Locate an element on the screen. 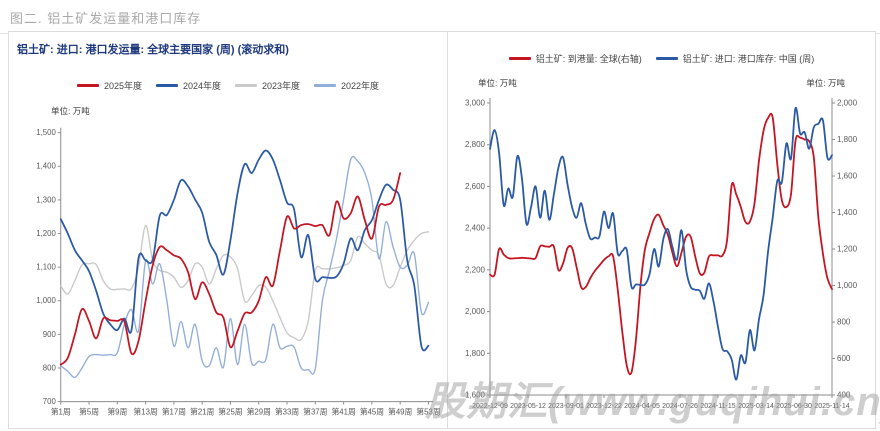 The height and width of the screenshot is (431, 880). svg-text: 2024-07-26 is located at coordinates (680, 406).